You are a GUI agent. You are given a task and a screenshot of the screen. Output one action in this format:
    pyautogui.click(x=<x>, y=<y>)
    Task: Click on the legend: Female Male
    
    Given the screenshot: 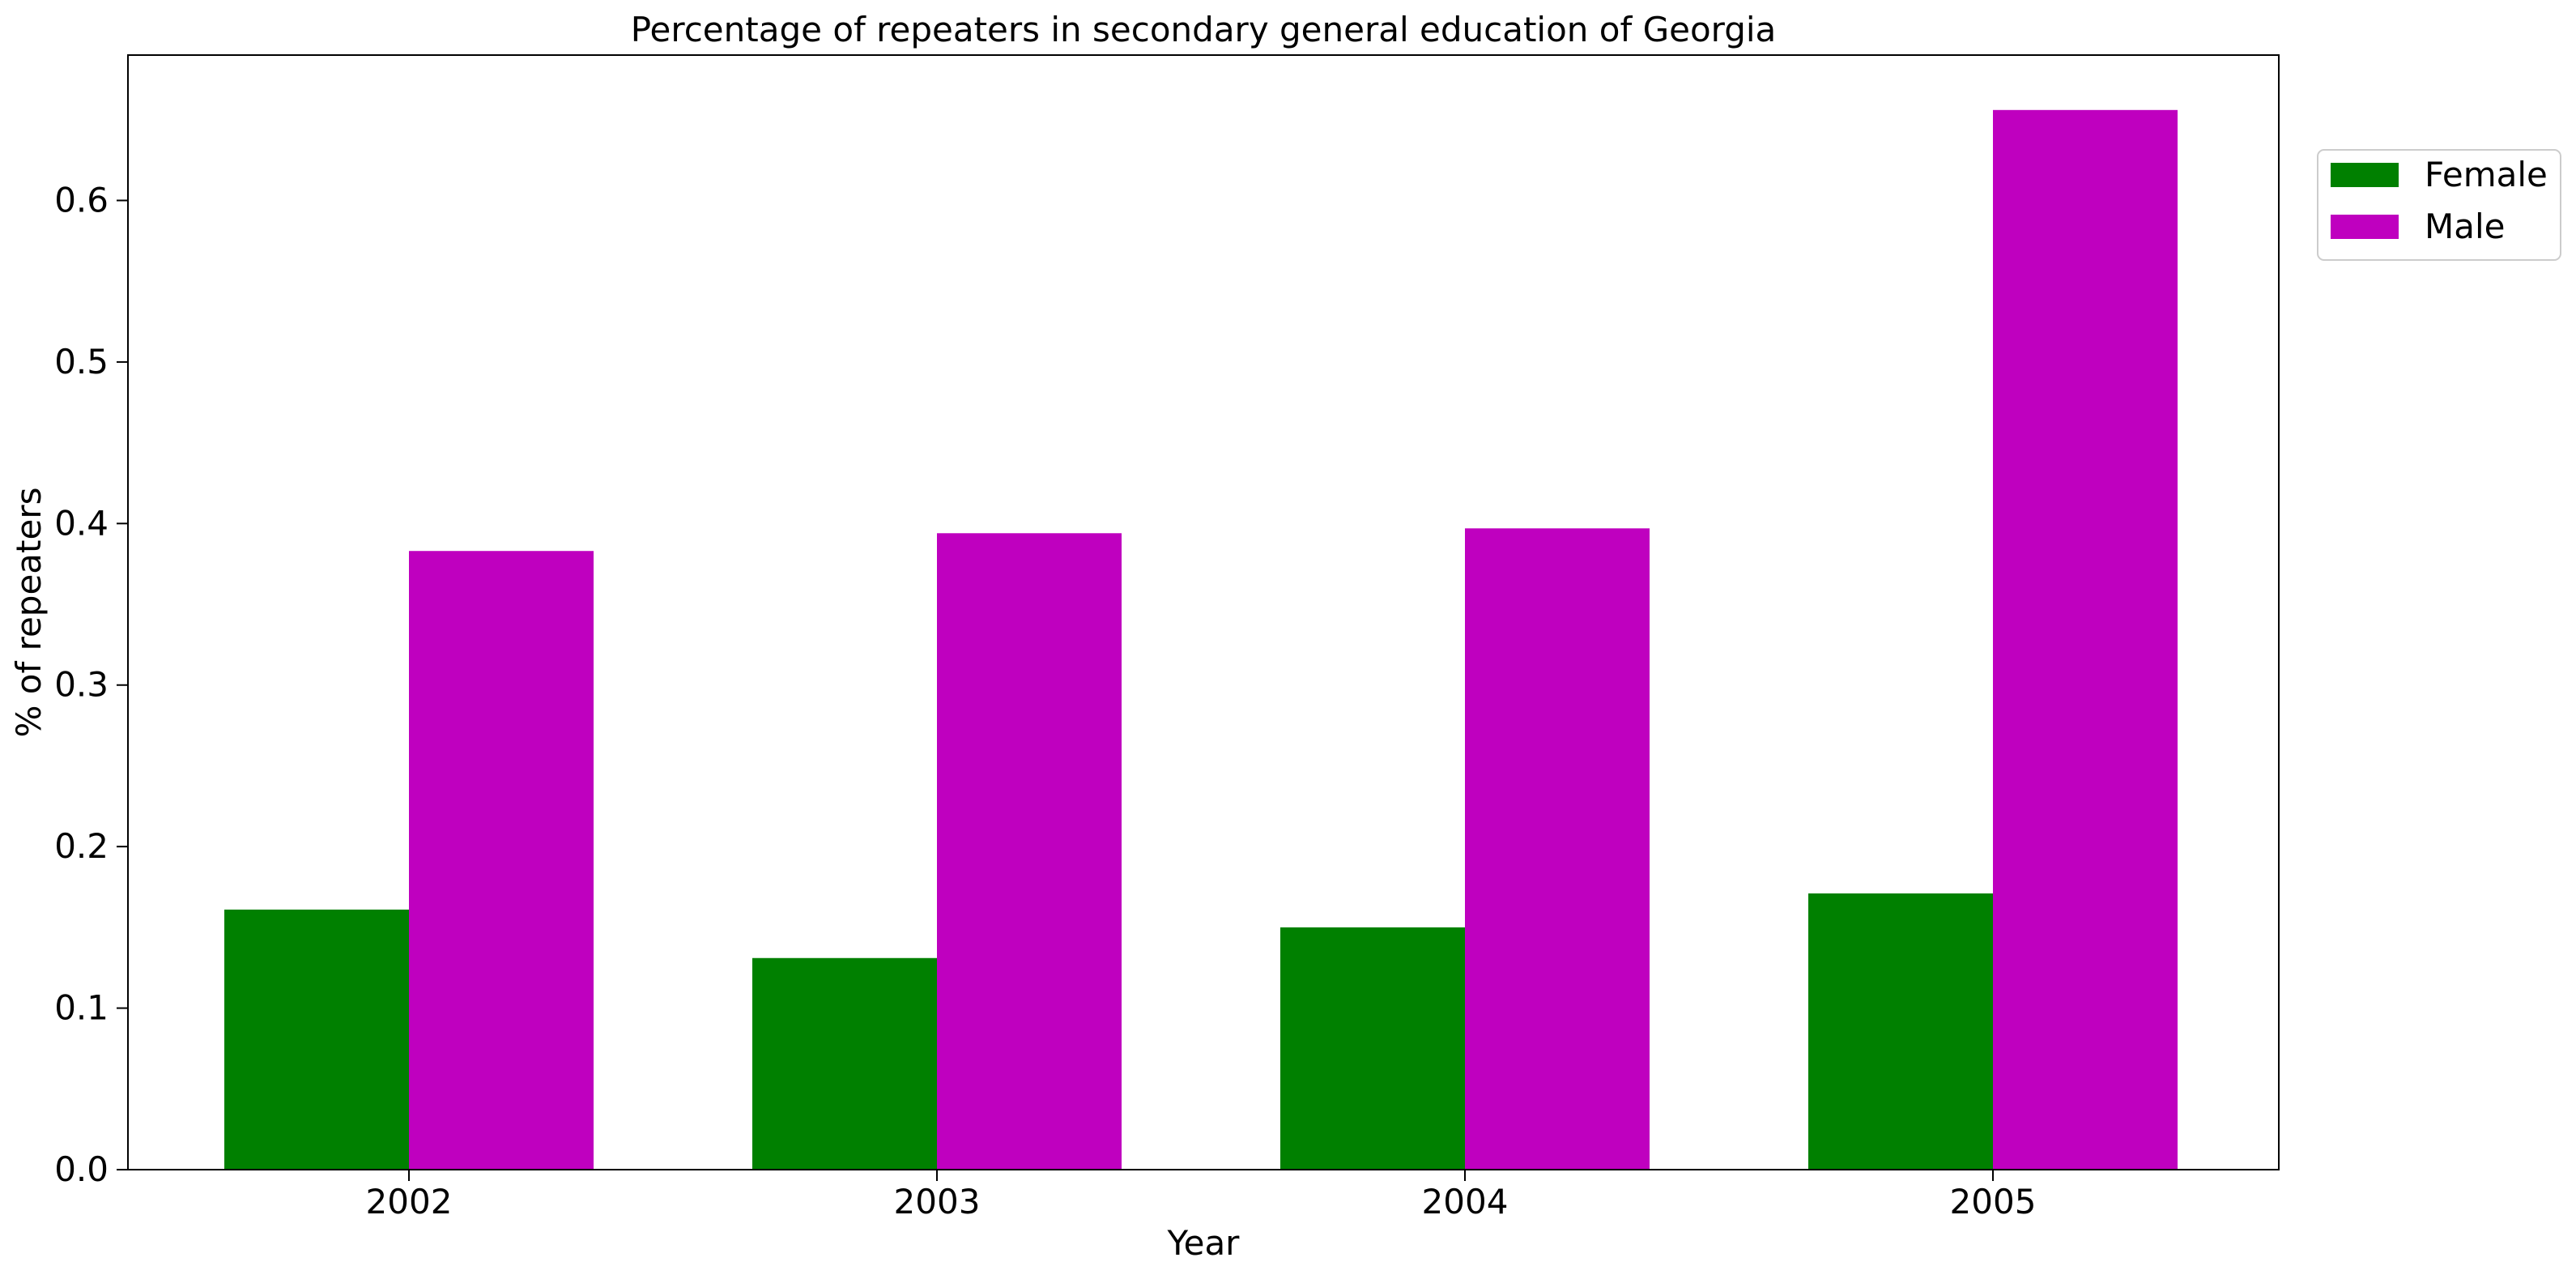 What is the action you would take?
    pyautogui.click(x=2439, y=205)
    